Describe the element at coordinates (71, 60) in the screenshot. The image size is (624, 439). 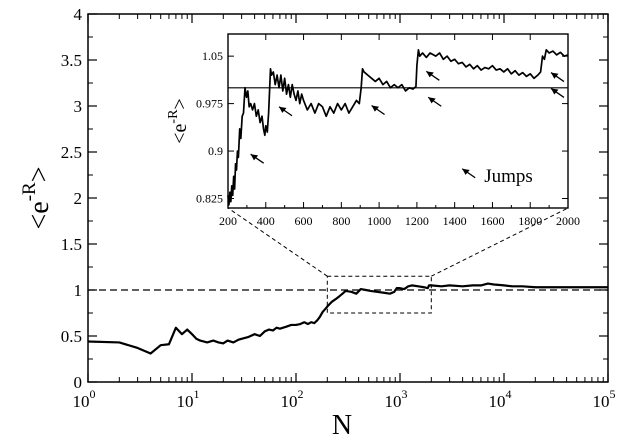
I see `y-tick-label: 3.5` at that location.